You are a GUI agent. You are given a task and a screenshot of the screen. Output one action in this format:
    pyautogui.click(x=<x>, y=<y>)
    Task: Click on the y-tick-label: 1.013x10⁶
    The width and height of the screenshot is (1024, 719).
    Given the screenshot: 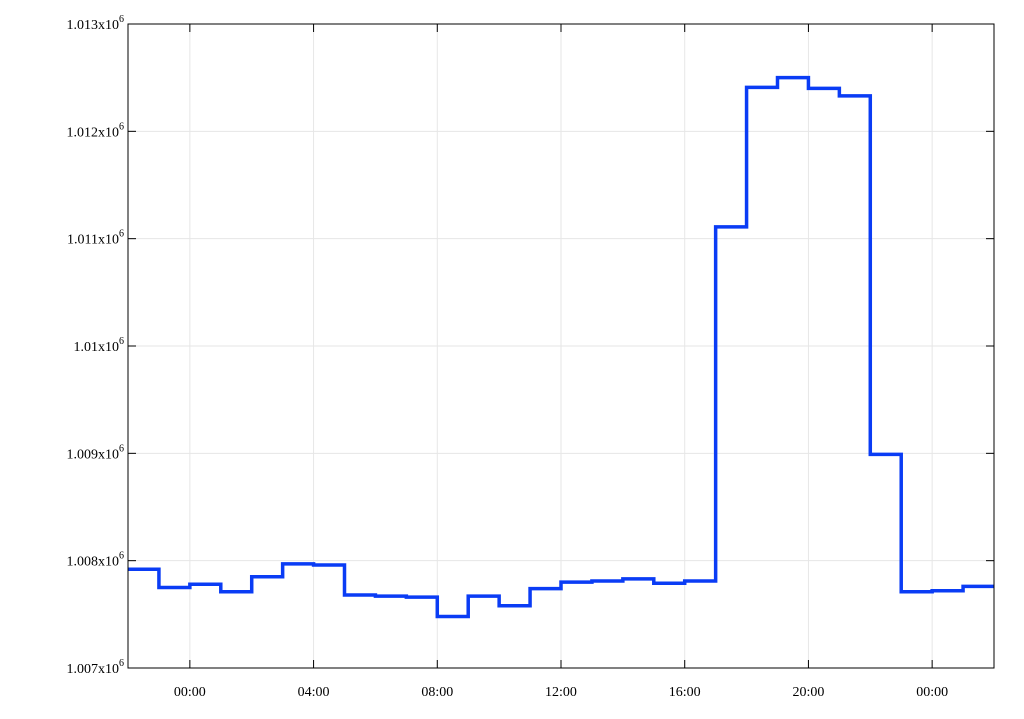 What is the action you would take?
    pyautogui.click(x=96, y=23)
    